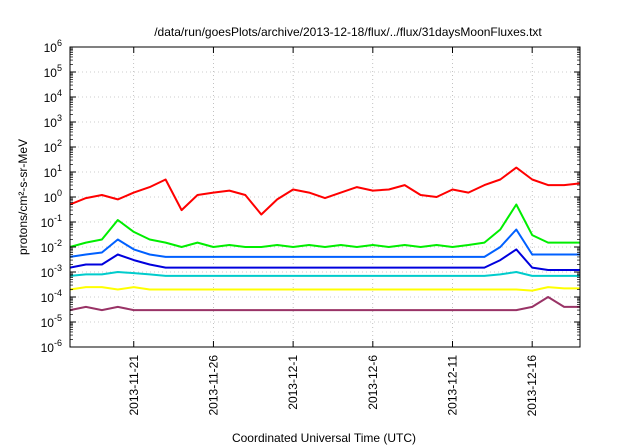 Image resolution: width=640 pixels, height=448 pixels. Describe the element at coordinates (51, 271) in the screenshot. I see `y-tick-label: 10⁻³` at that location.